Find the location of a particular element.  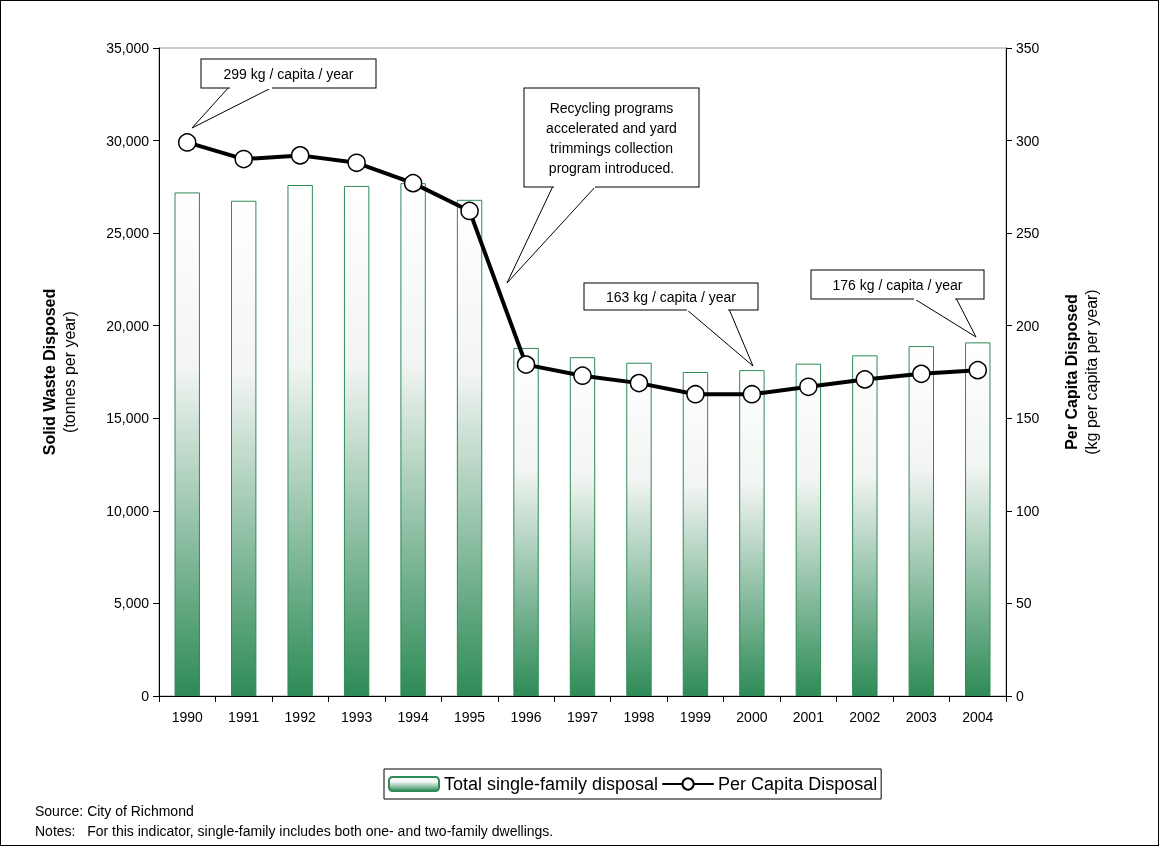

y-tick-label: 35,000 is located at coordinates (128, 48).